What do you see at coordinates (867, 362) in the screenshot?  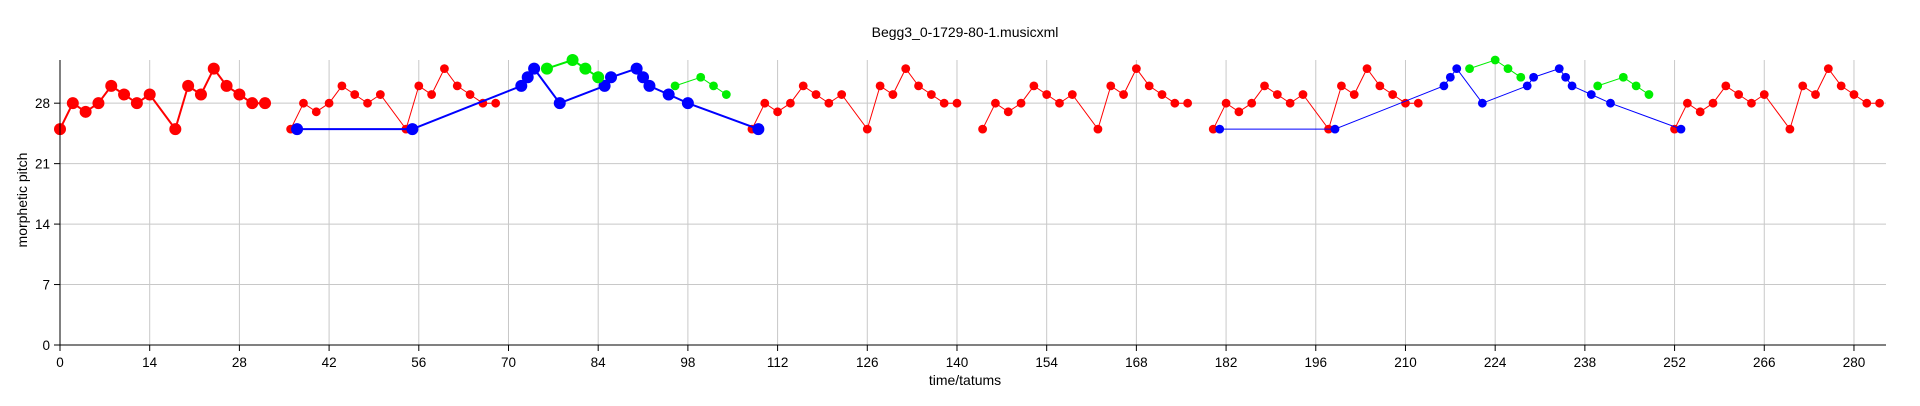 I see `x-tick-label: 126` at bounding box center [867, 362].